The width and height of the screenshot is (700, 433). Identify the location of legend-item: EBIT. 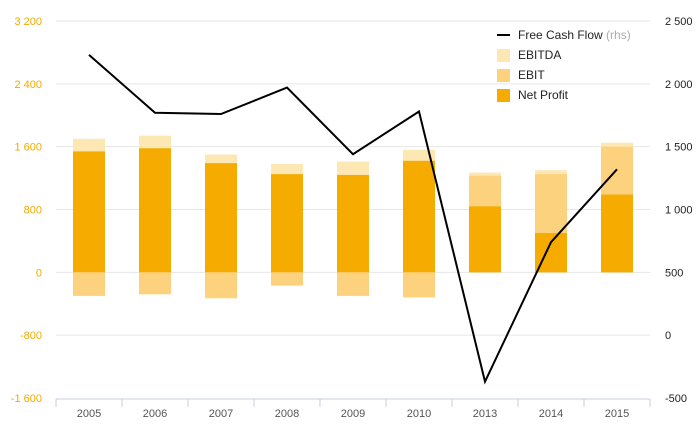
(521, 75).